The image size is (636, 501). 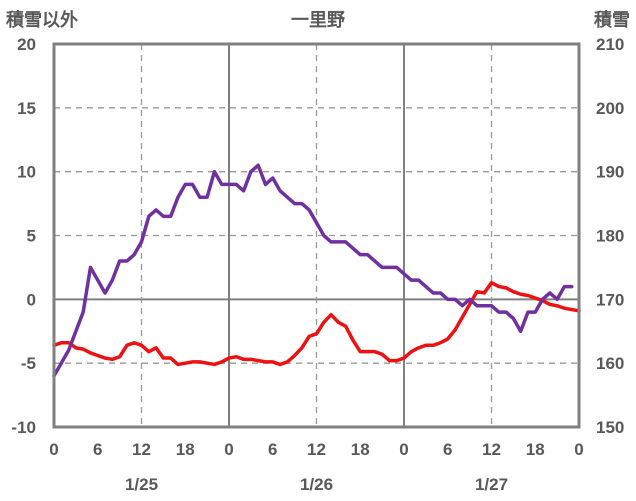 What do you see at coordinates (318, 20) in the screenshot?
I see `chart-title: 一里野` at bounding box center [318, 20].